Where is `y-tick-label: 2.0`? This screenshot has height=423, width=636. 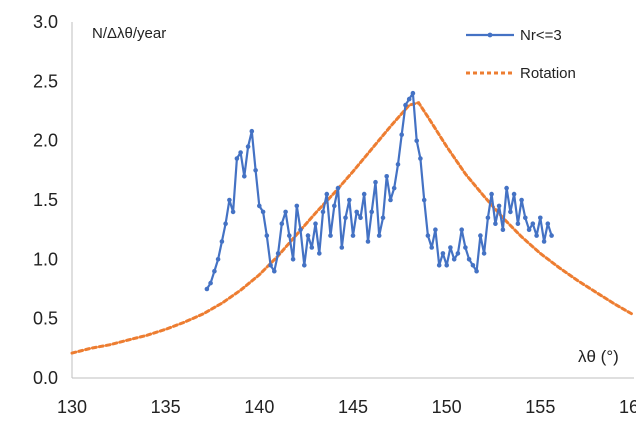 y-tick-label: 2.0 is located at coordinates (45, 141).